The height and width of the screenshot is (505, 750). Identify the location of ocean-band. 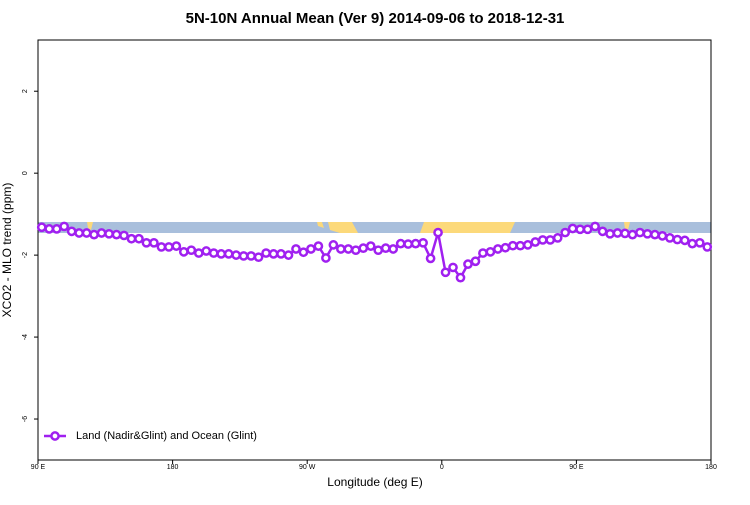
(374, 227).